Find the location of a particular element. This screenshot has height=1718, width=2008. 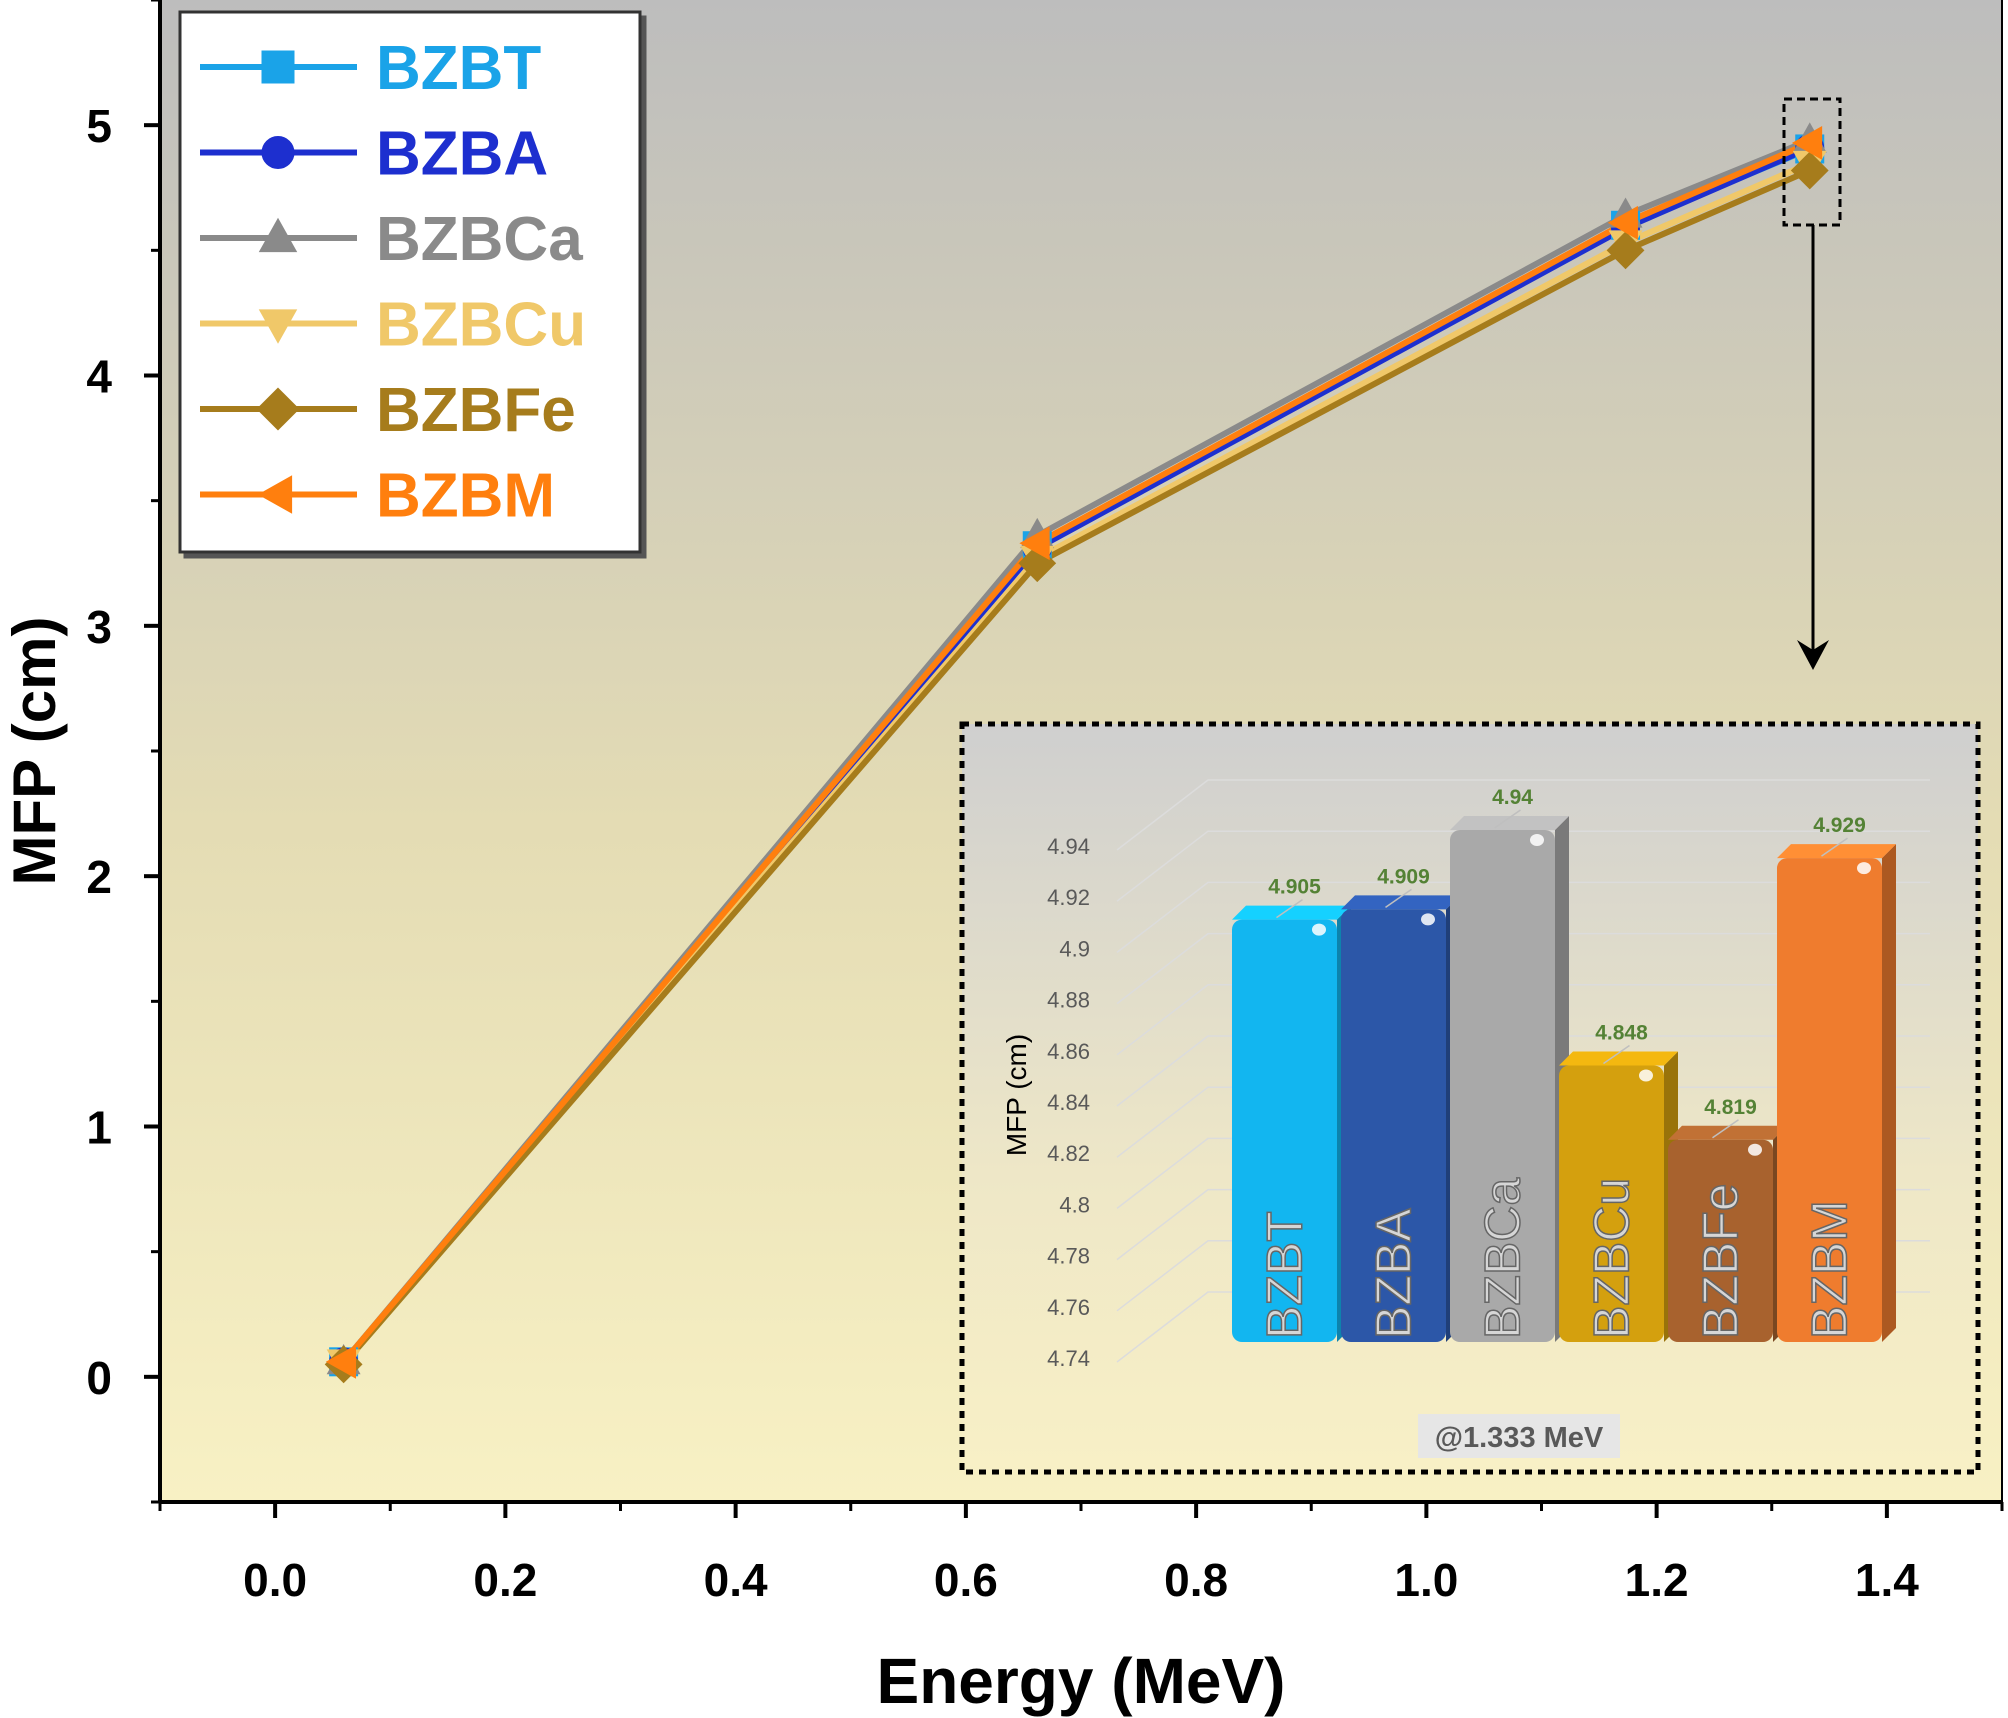

inset-y-tick-label: 4.9 is located at coordinates (1074, 948).